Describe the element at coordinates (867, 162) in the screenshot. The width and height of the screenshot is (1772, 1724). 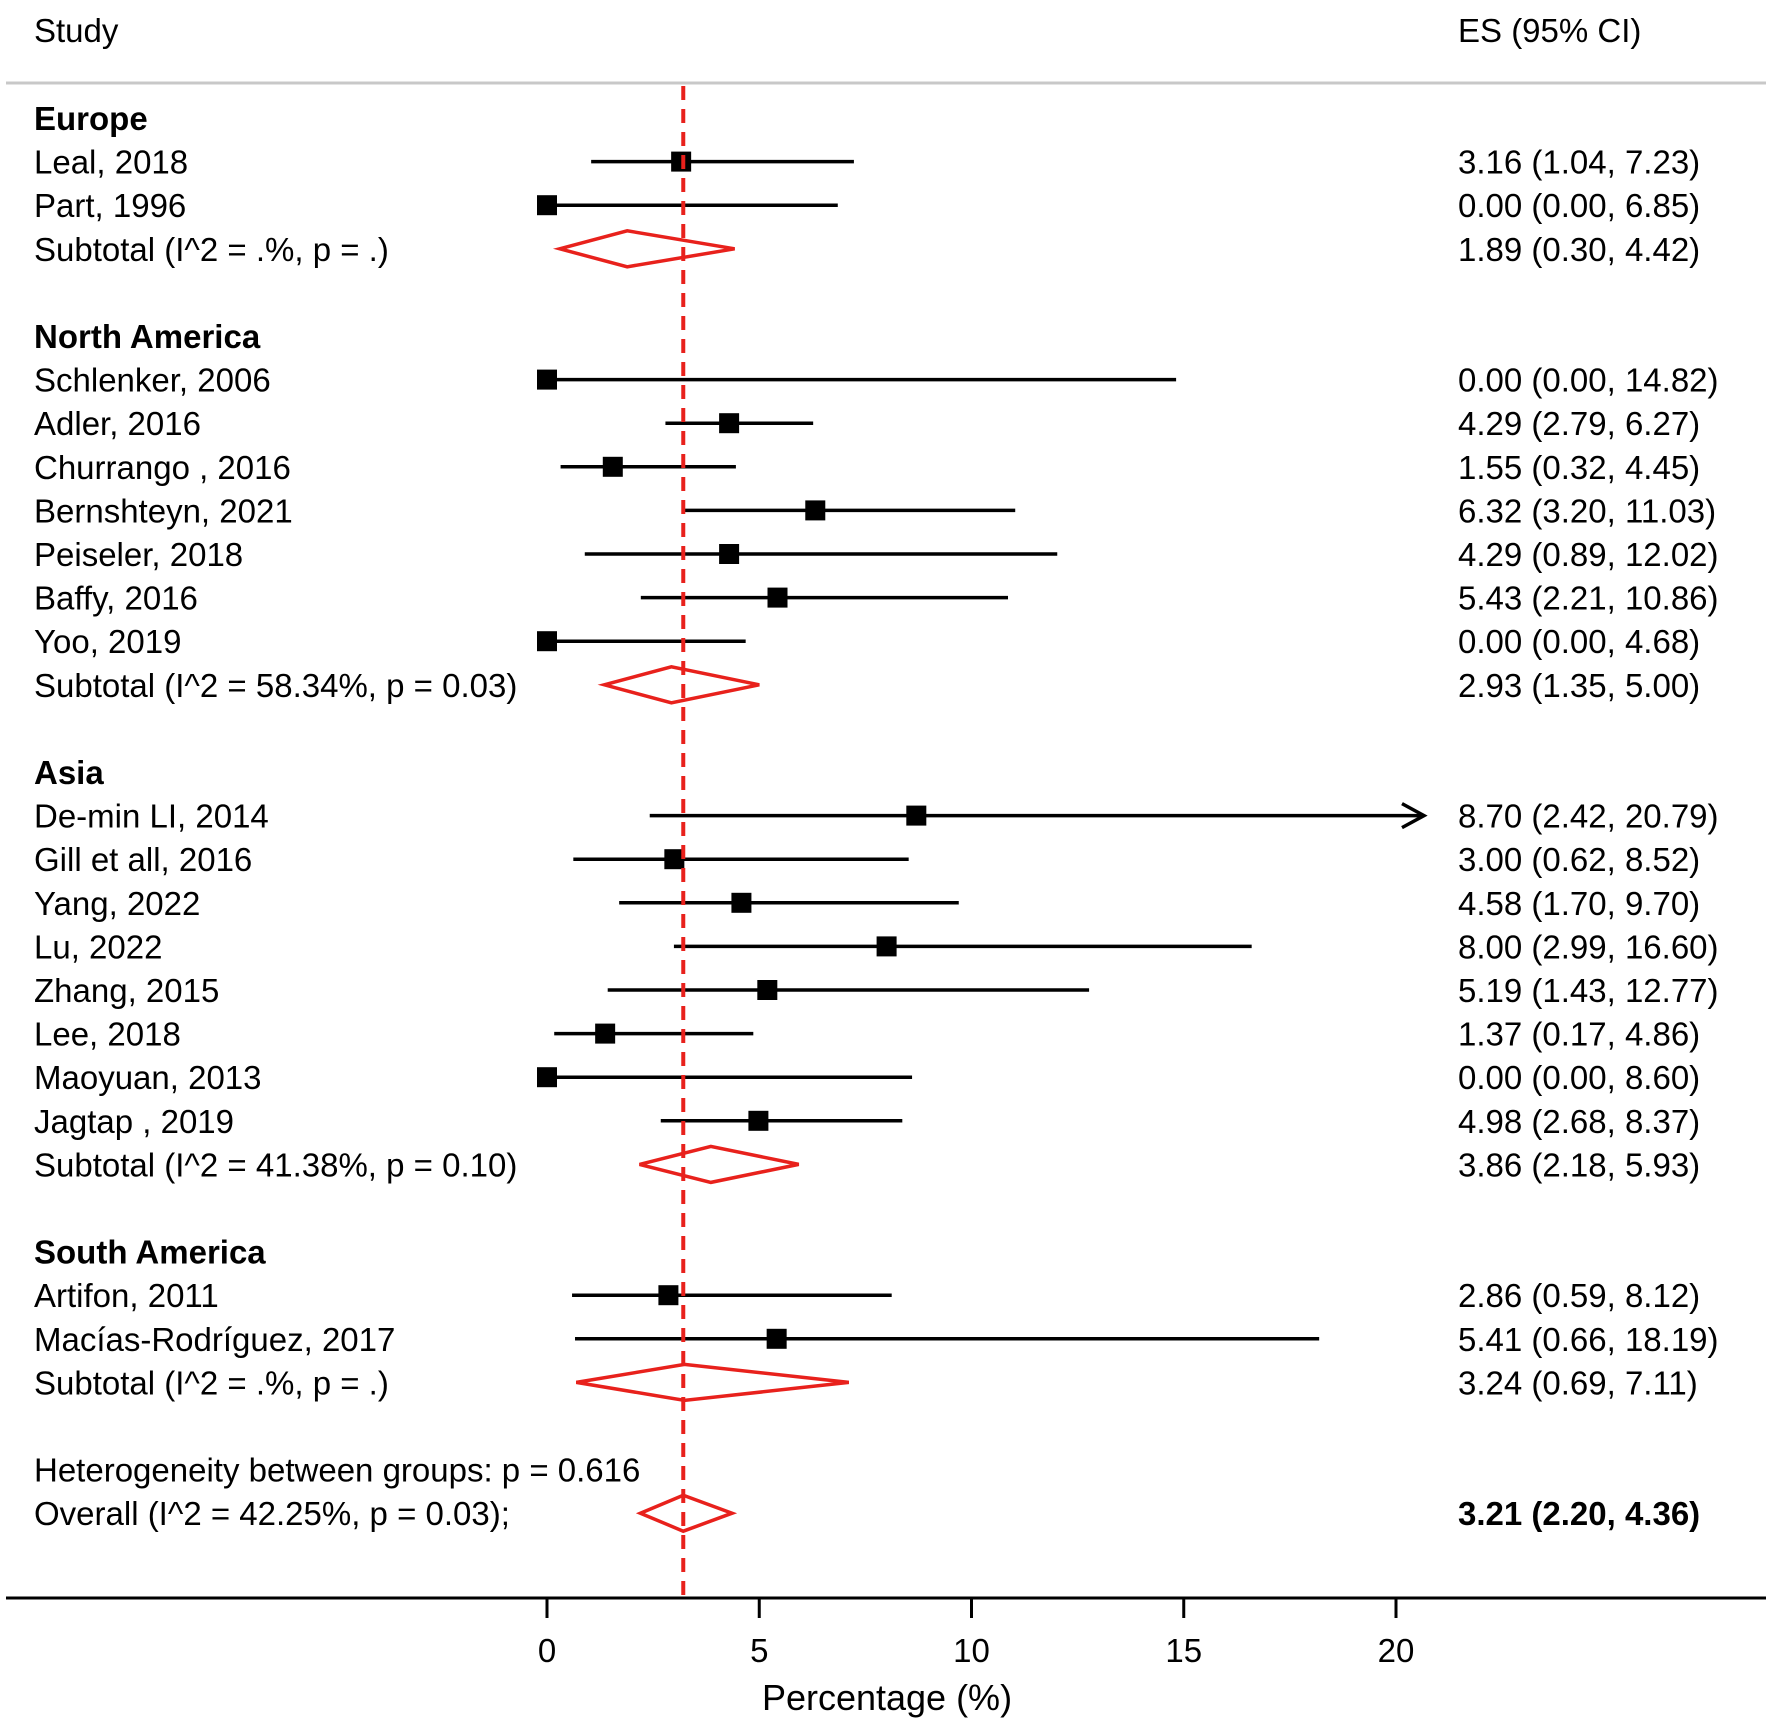
I see `study-row: Leal, 2018 3.16 (1.04, 7.23)` at that location.